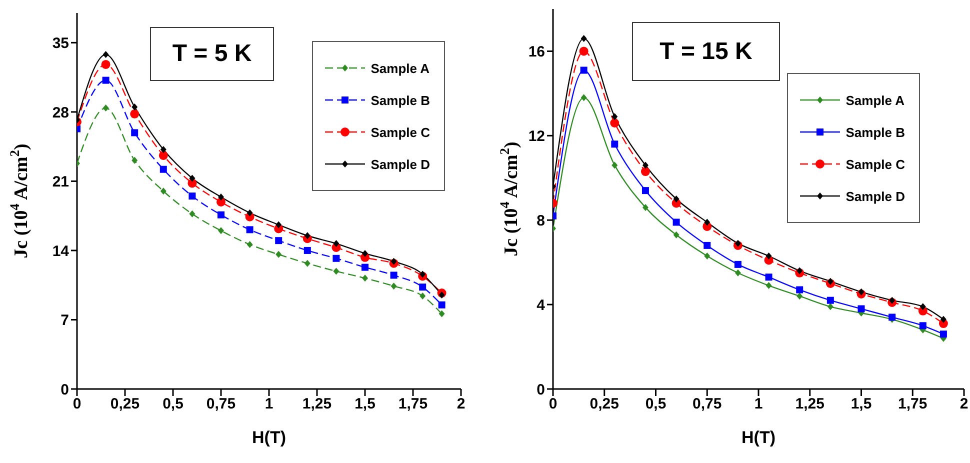 The image size is (970, 463). I want to click on y-tick-label: 8, so click(540, 221).